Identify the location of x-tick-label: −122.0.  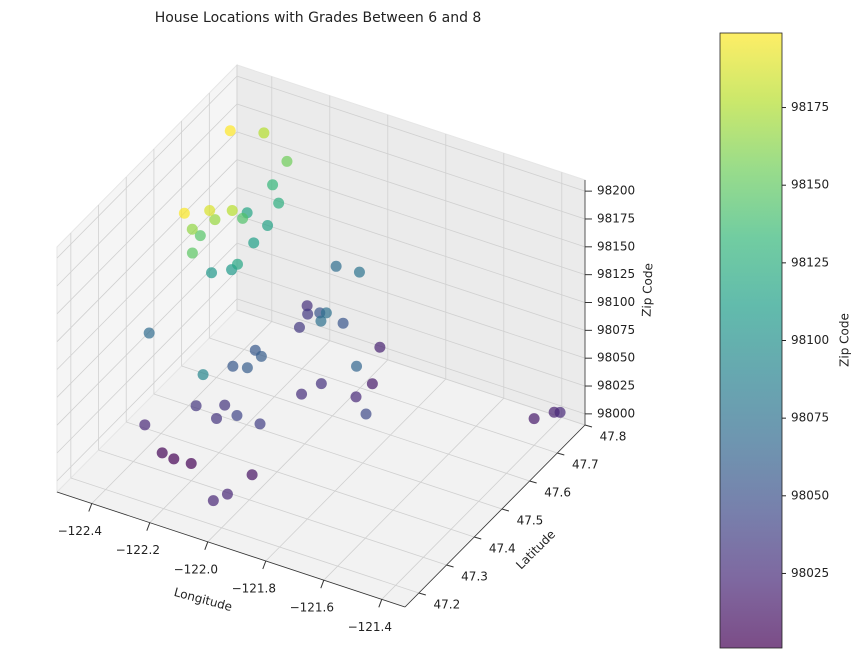
(196, 569).